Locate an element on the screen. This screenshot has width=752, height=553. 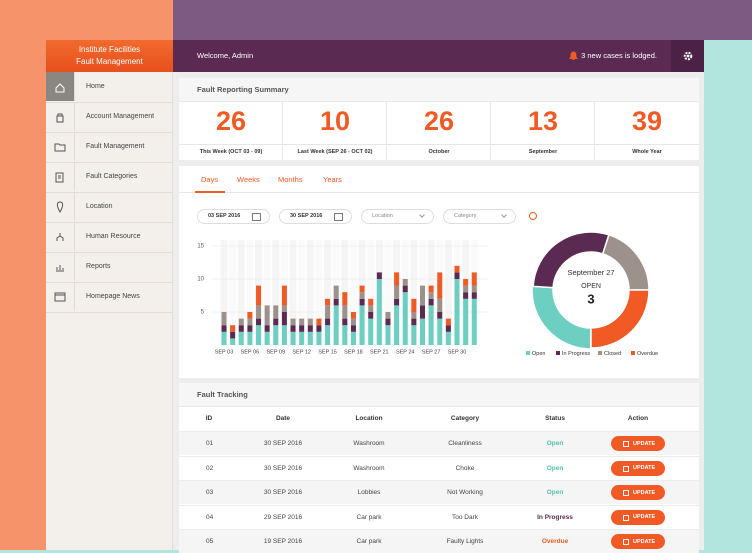
table-cell: Cleanliness is located at coordinates (465, 443).